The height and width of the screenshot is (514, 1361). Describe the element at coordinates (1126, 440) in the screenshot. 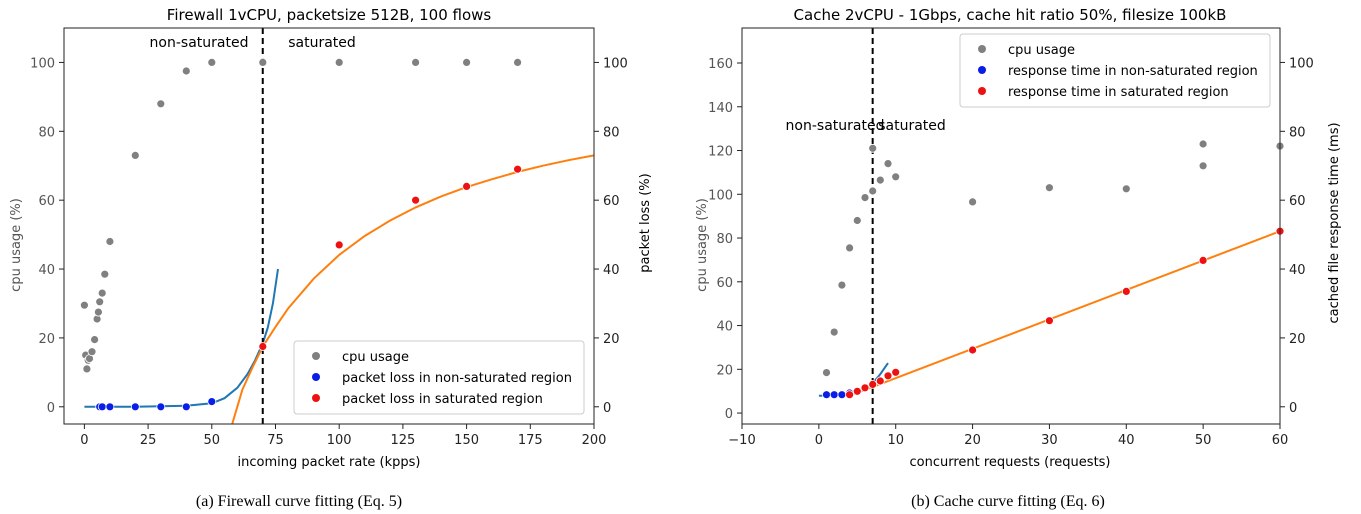

I see `x-tick-label: 40` at that location.